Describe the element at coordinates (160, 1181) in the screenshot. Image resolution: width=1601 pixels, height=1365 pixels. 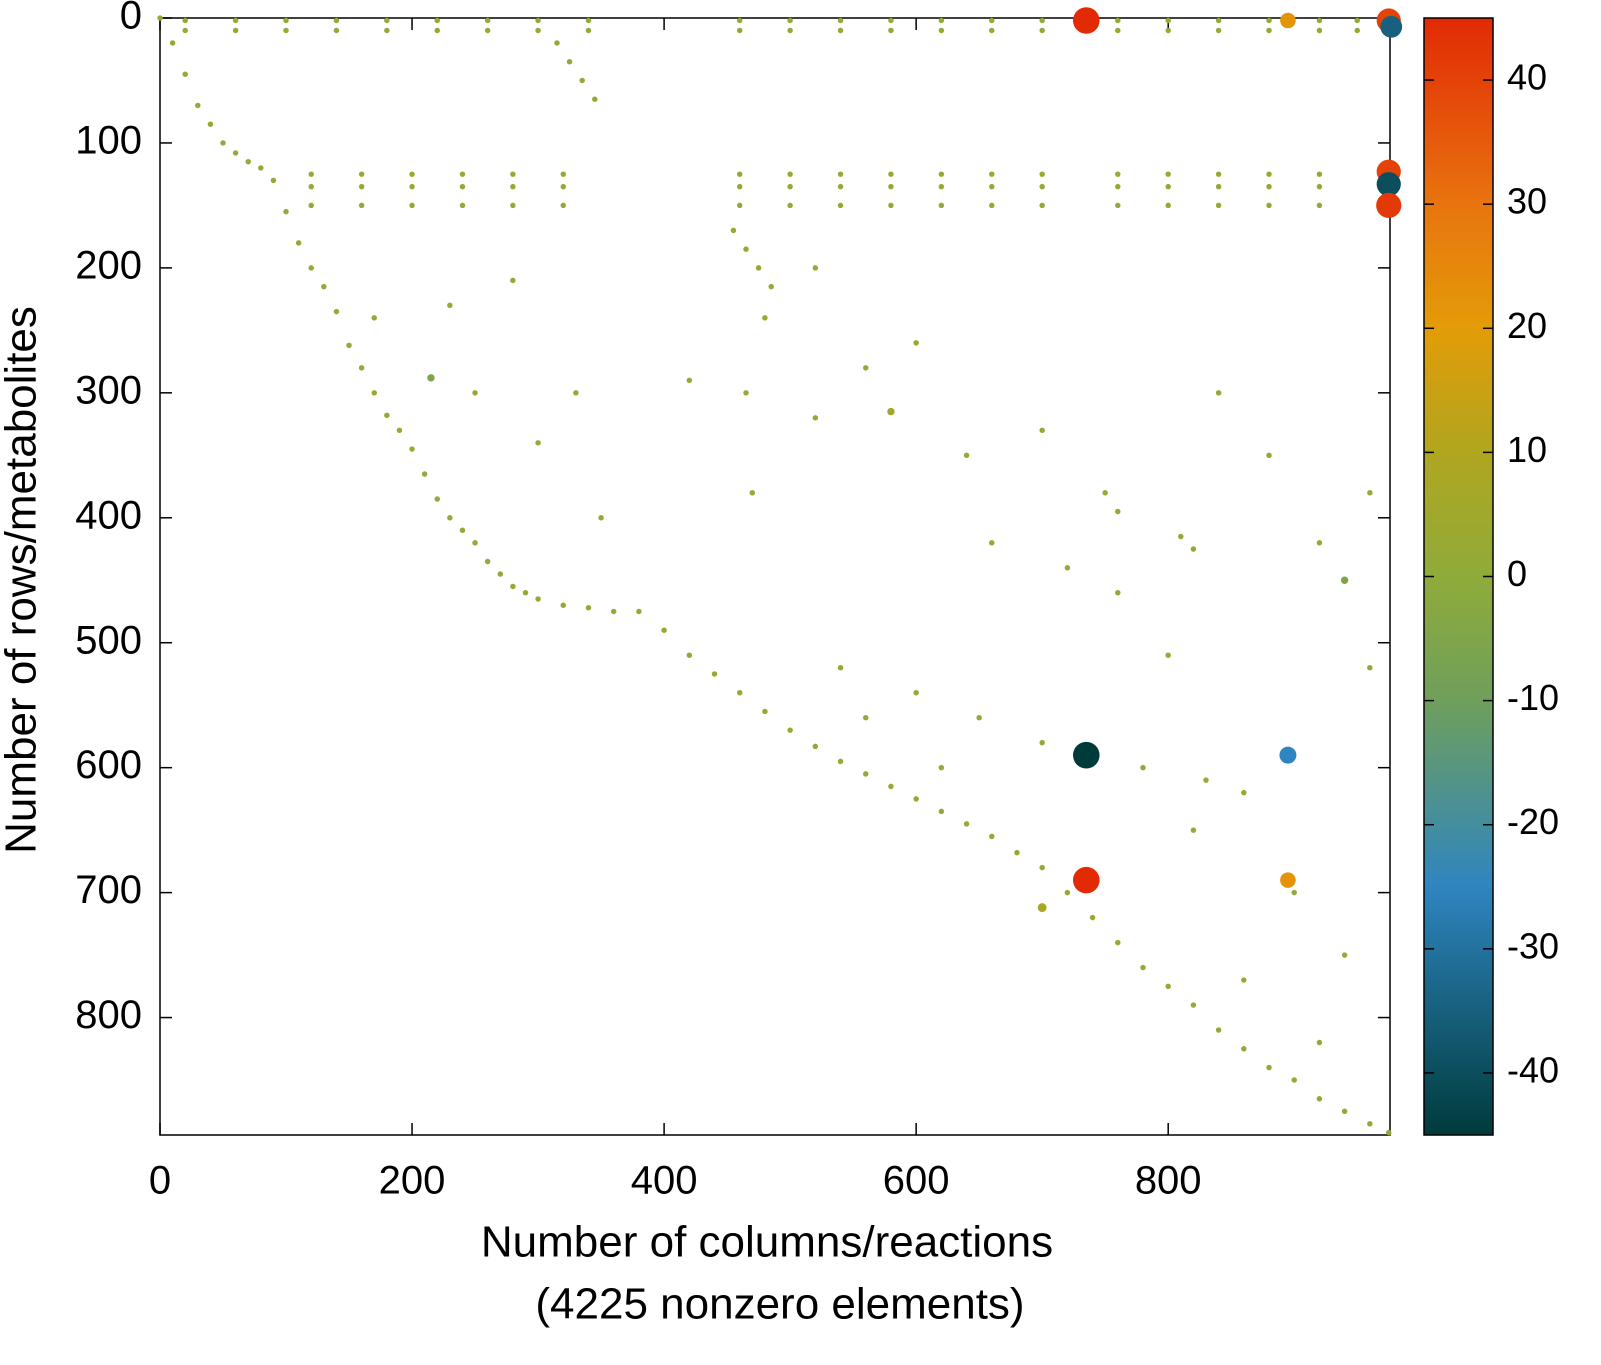
I see `x-tick-label: 0` at that location.